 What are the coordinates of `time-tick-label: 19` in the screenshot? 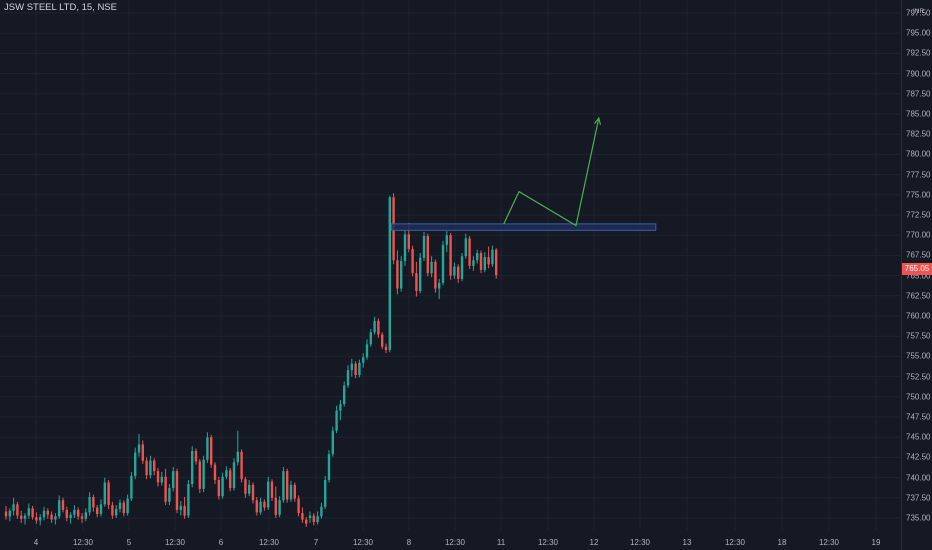 It's located at (876, 542).